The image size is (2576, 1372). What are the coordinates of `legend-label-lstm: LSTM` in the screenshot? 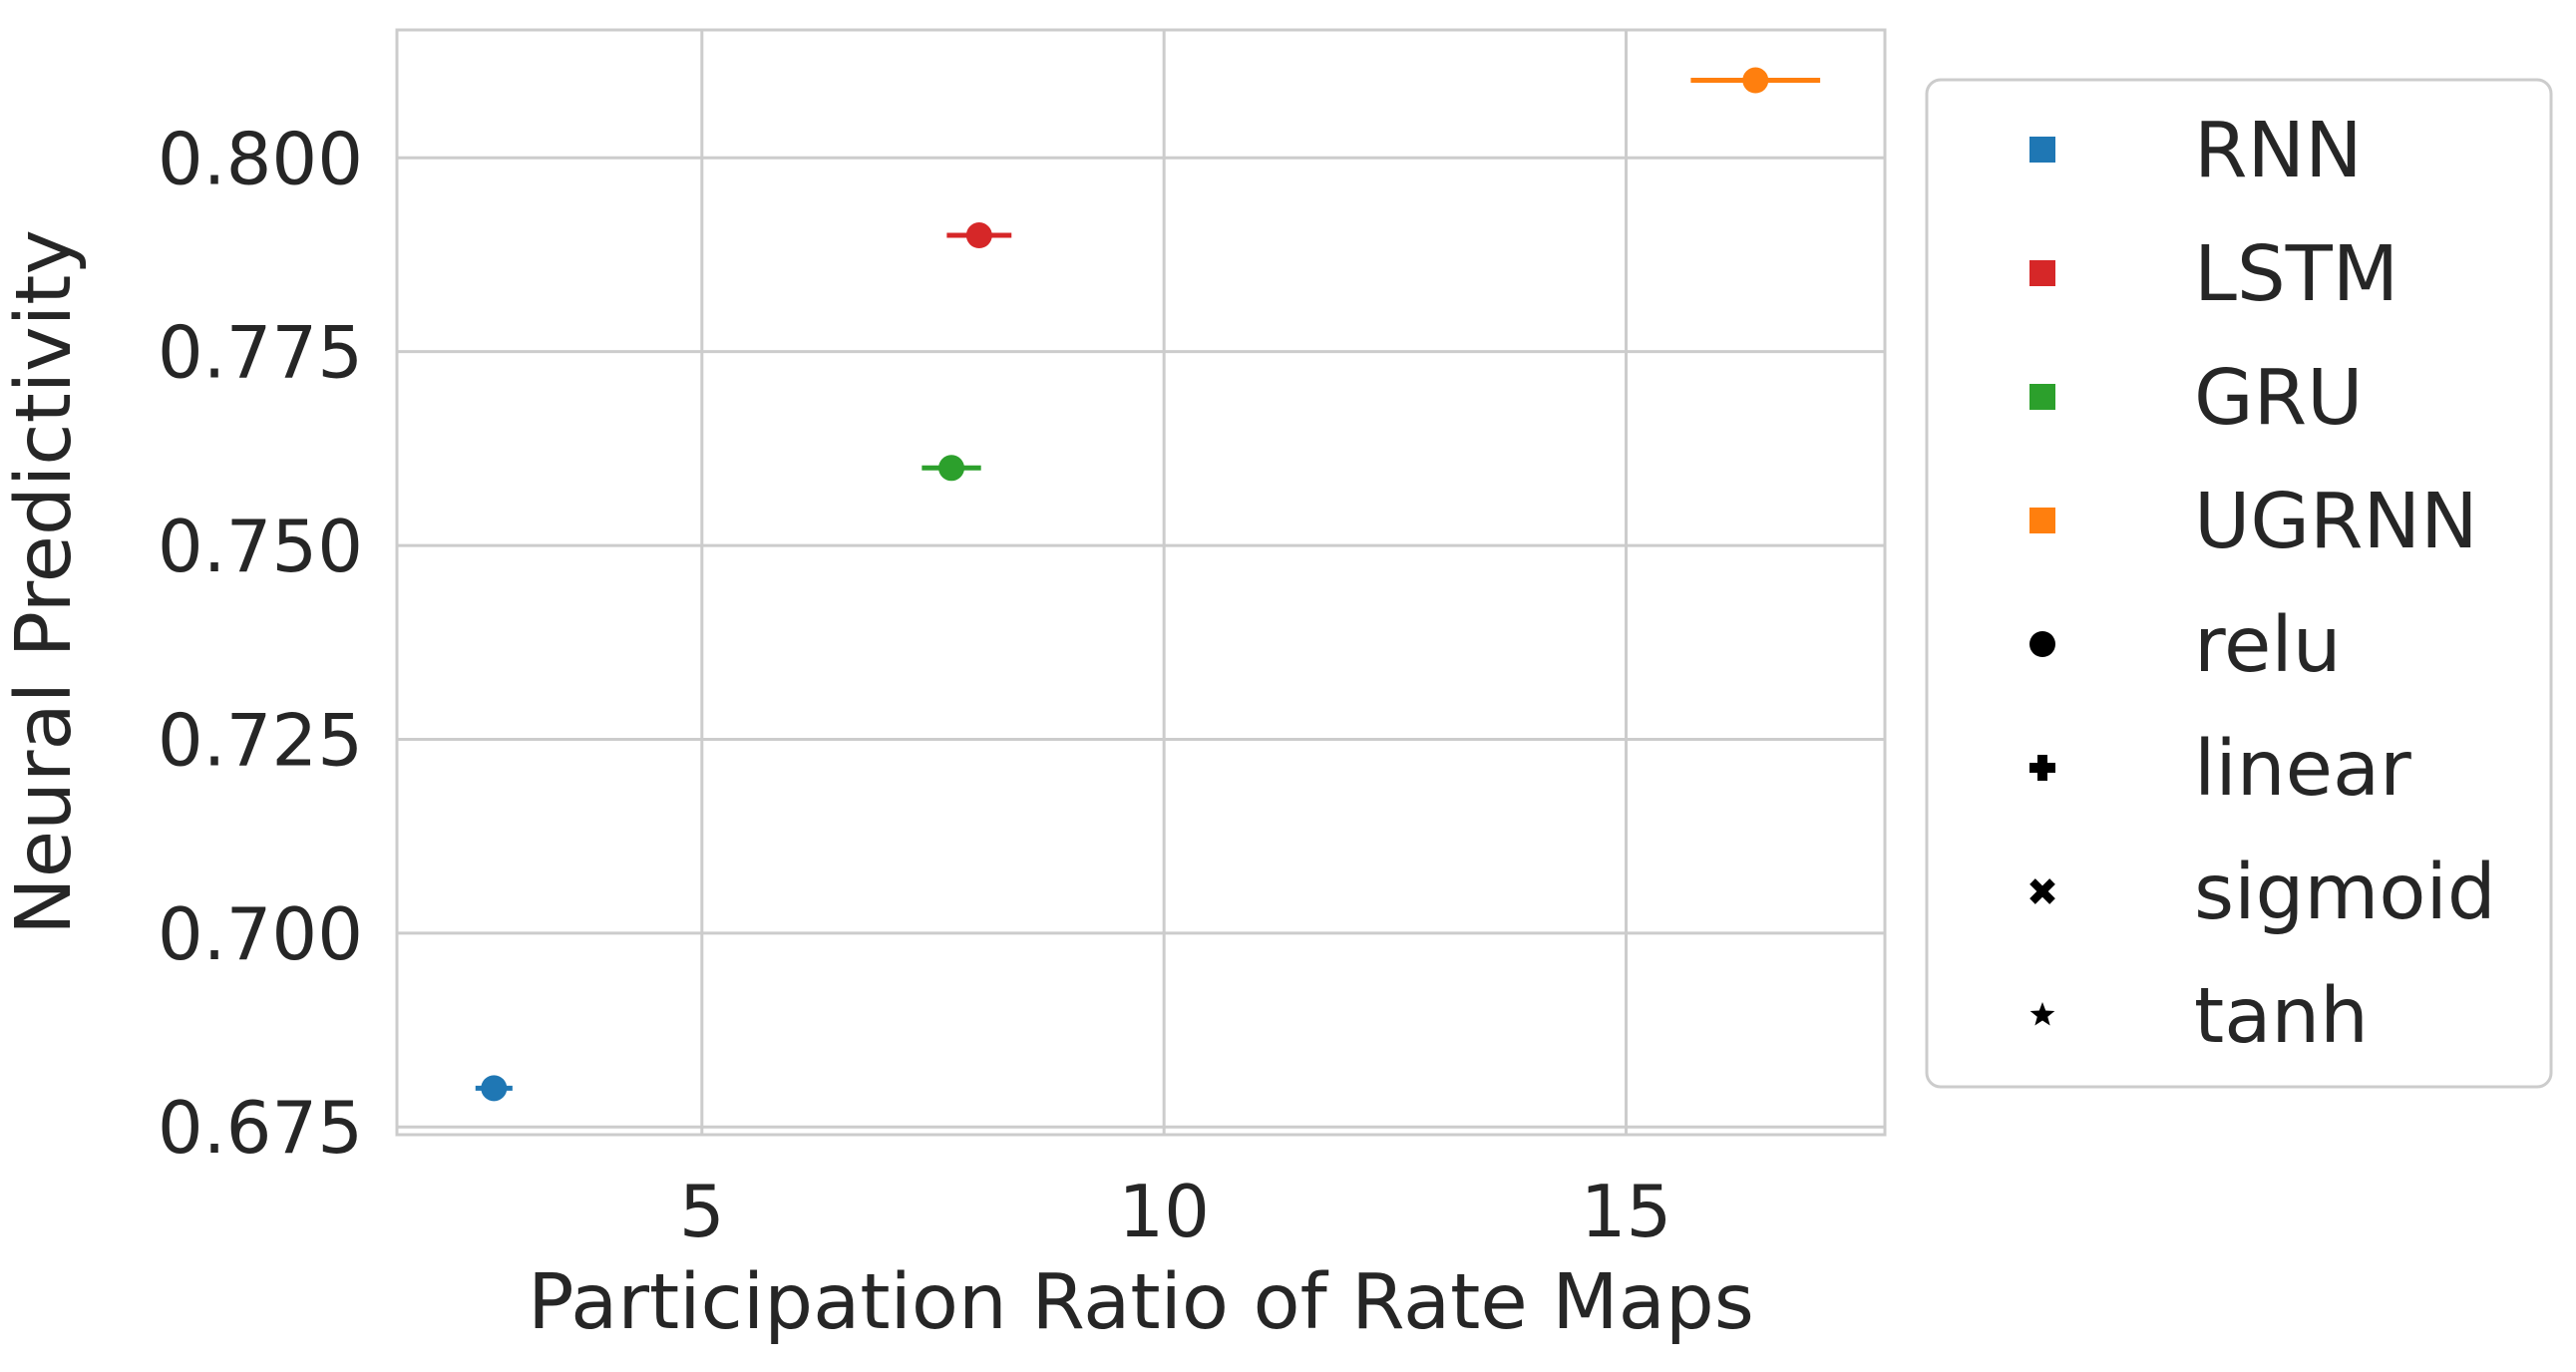 It's located at (2296, 274).